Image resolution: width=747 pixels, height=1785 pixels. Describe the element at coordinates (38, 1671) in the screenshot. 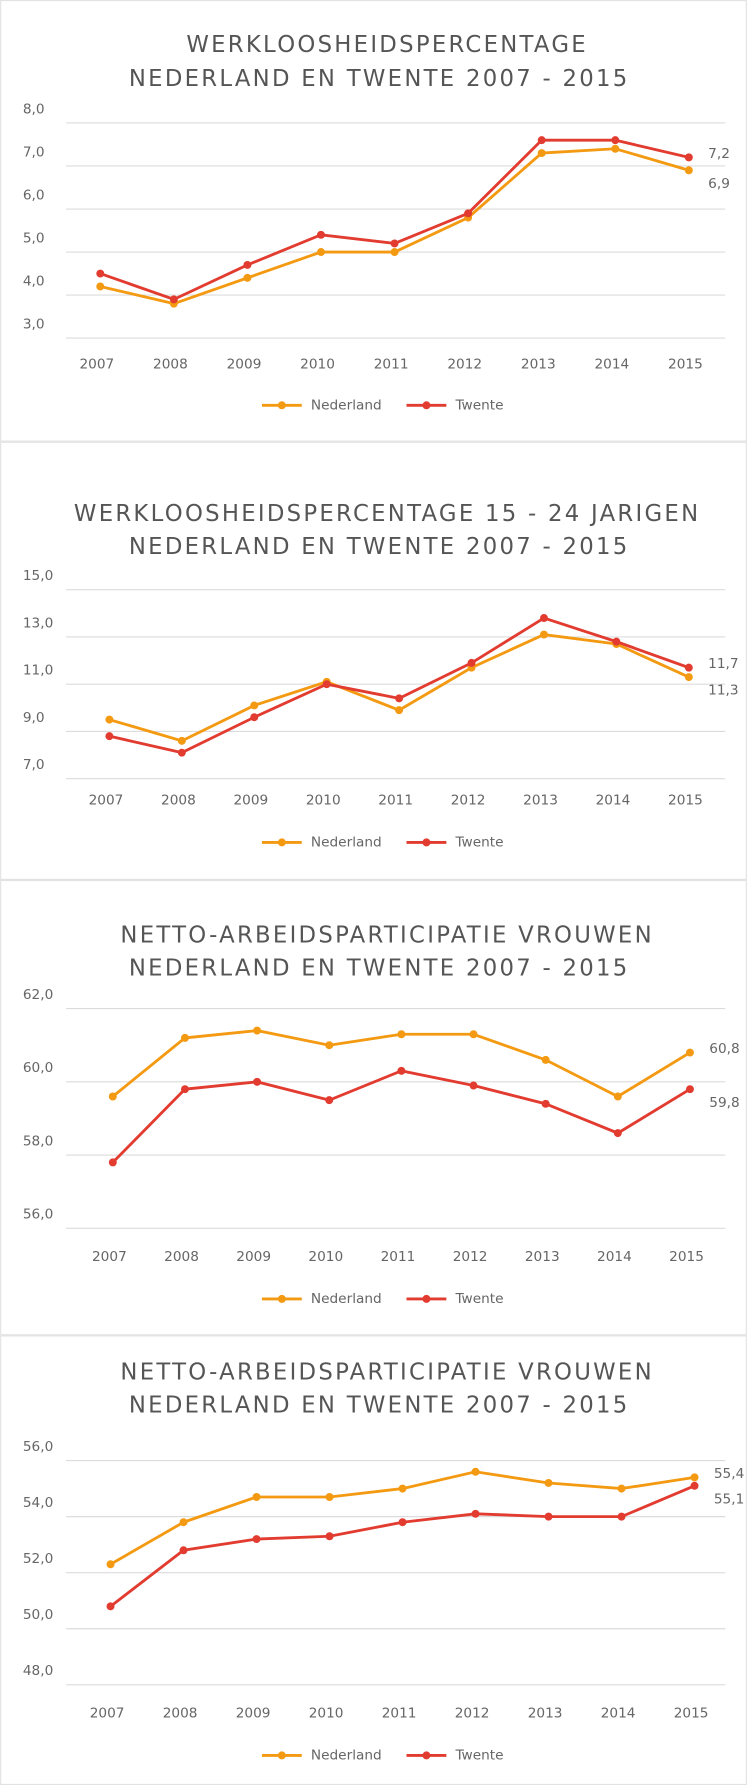

I see `y-tick-label: 48,0` at that location.